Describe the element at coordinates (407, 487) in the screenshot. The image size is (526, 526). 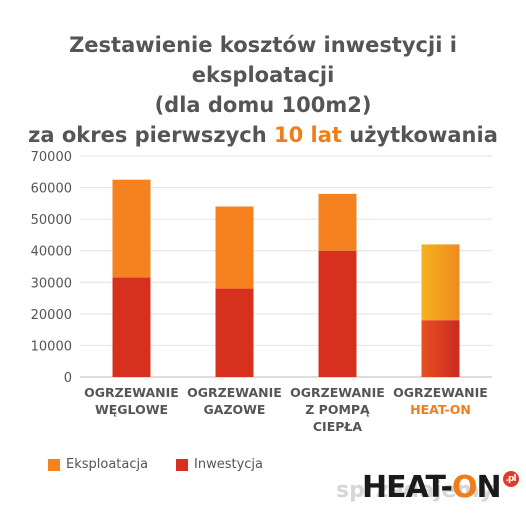
I see `logo-text-a: HEAT-` at that location.